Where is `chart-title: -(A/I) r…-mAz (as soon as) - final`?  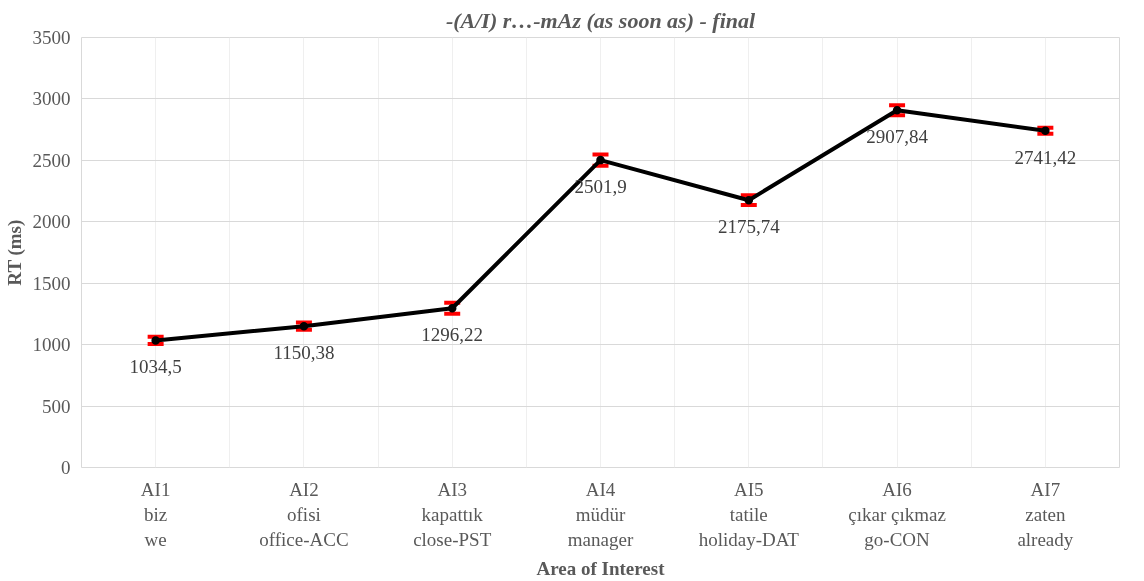
chart-title: -(A/I) r…-mAz (as soon as) - final is located at coordinates (601, 20).